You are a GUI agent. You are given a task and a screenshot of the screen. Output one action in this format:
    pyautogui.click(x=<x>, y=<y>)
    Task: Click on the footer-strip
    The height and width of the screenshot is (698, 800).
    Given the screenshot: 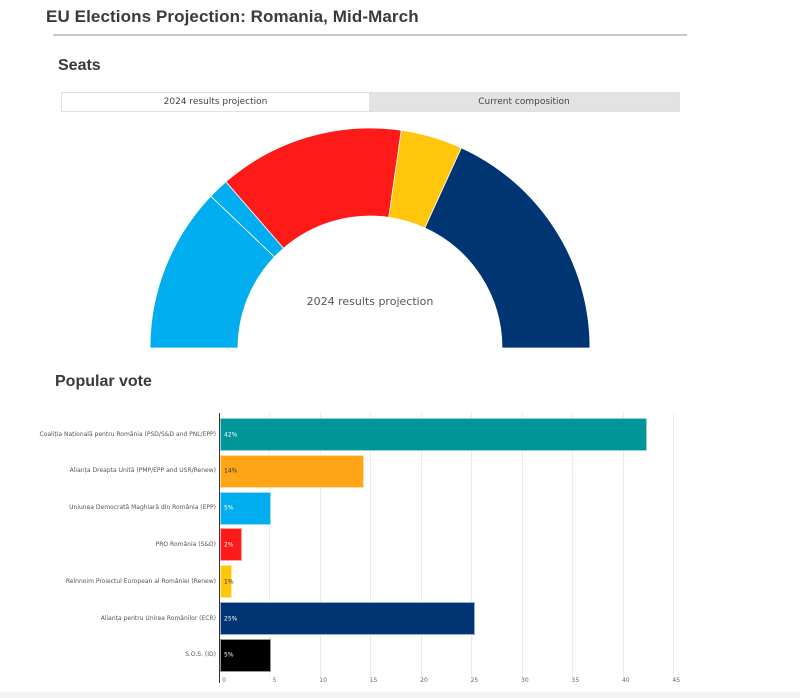 What is the action you would take?
    pyautogui.click(x=400, y=695)
    